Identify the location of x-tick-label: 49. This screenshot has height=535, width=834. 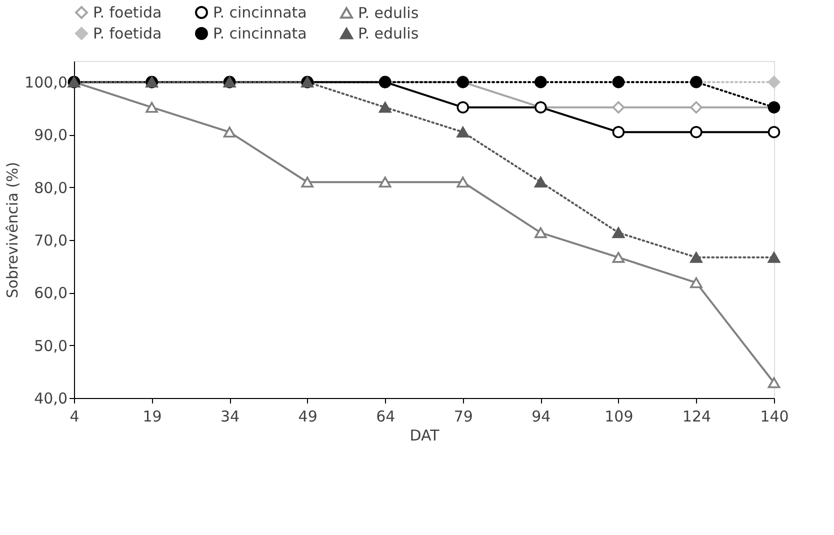
(308, 417).